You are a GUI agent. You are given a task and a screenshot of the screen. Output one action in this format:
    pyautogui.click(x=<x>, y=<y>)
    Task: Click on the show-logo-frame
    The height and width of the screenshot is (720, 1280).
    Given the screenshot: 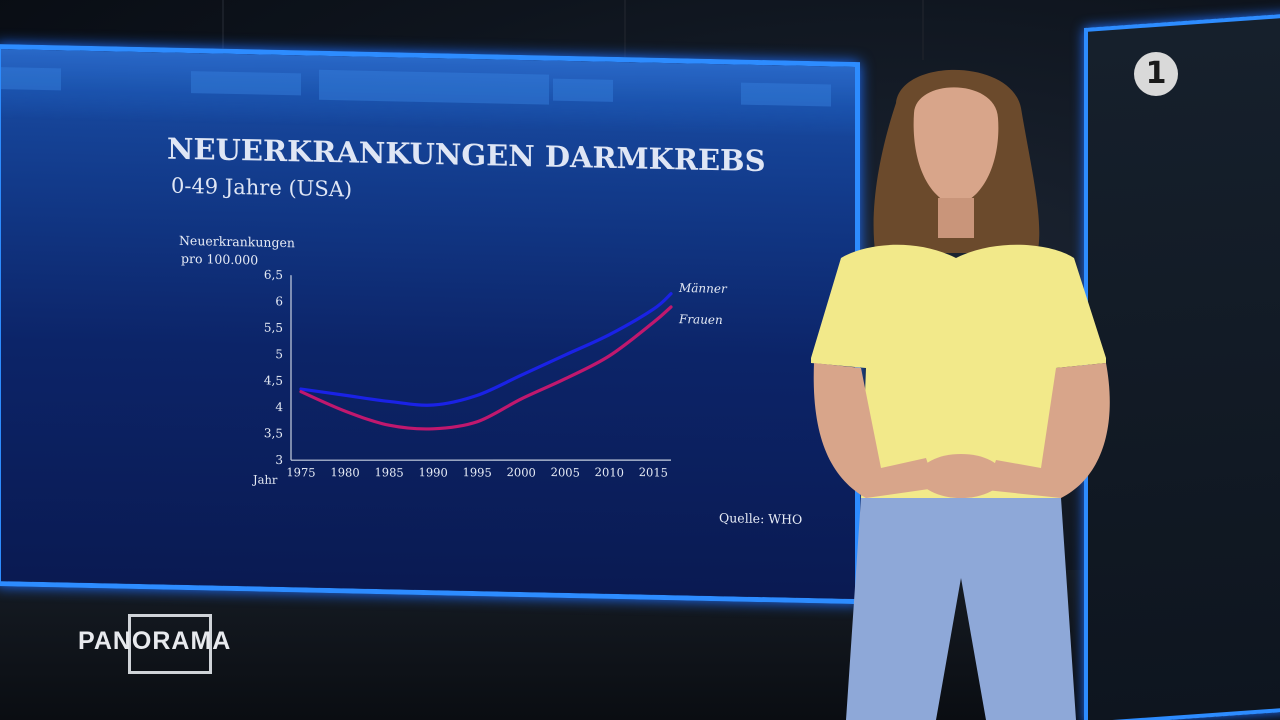 What is the action you would take?
    pyautogui.click(x=170, y=644)
    